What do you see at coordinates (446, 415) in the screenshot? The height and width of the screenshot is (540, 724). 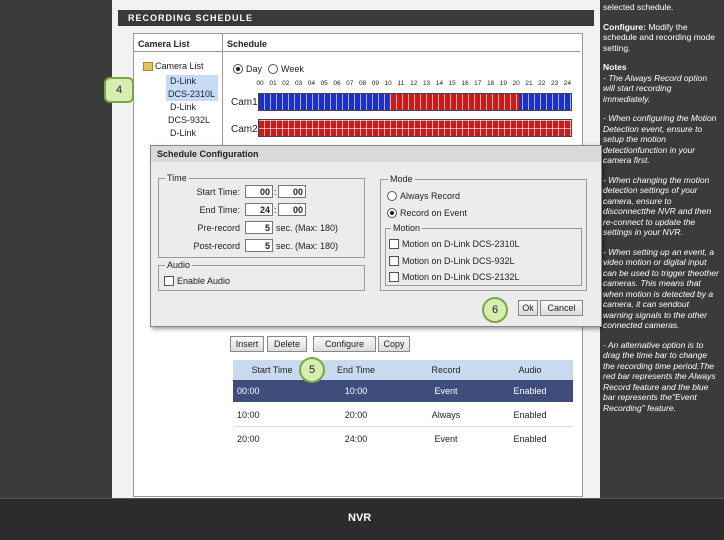 I see `table-cell: Always` at bounding box center [446, 415].